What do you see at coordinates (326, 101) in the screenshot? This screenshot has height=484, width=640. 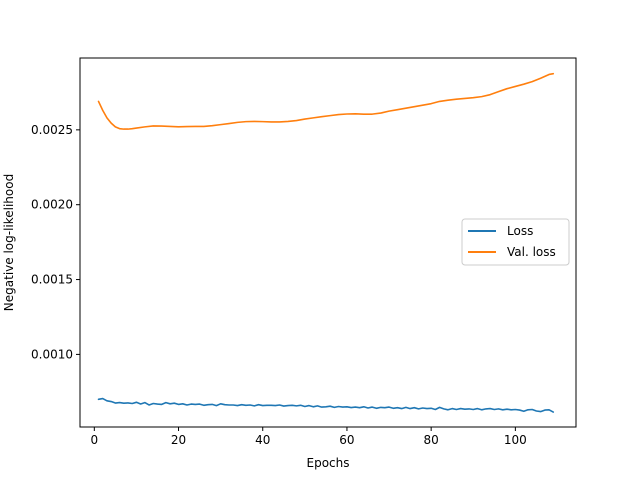 I see `series-line-val-loss` at bounding box center [326, 101].